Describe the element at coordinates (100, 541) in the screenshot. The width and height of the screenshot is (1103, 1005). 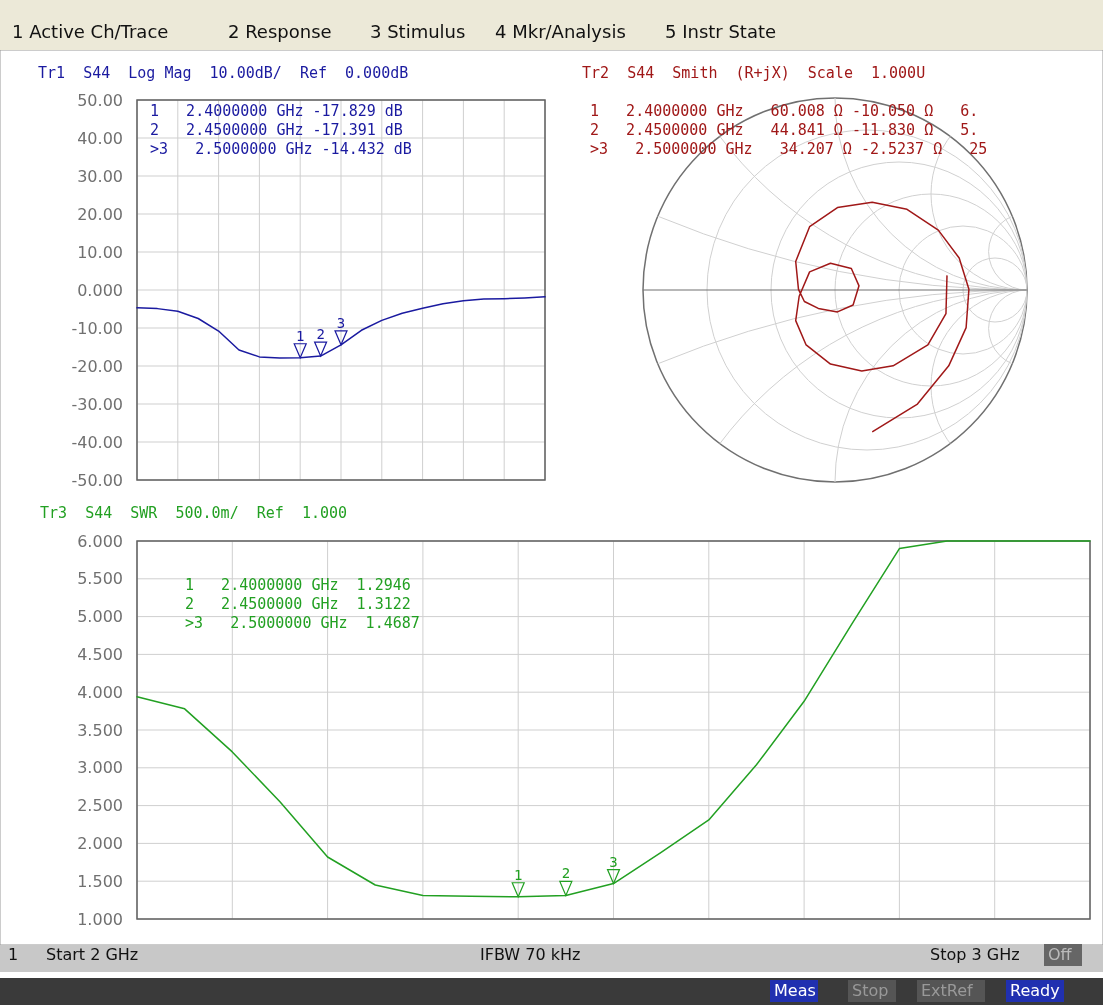
I see `y-tick-label: 6.000` at that location.